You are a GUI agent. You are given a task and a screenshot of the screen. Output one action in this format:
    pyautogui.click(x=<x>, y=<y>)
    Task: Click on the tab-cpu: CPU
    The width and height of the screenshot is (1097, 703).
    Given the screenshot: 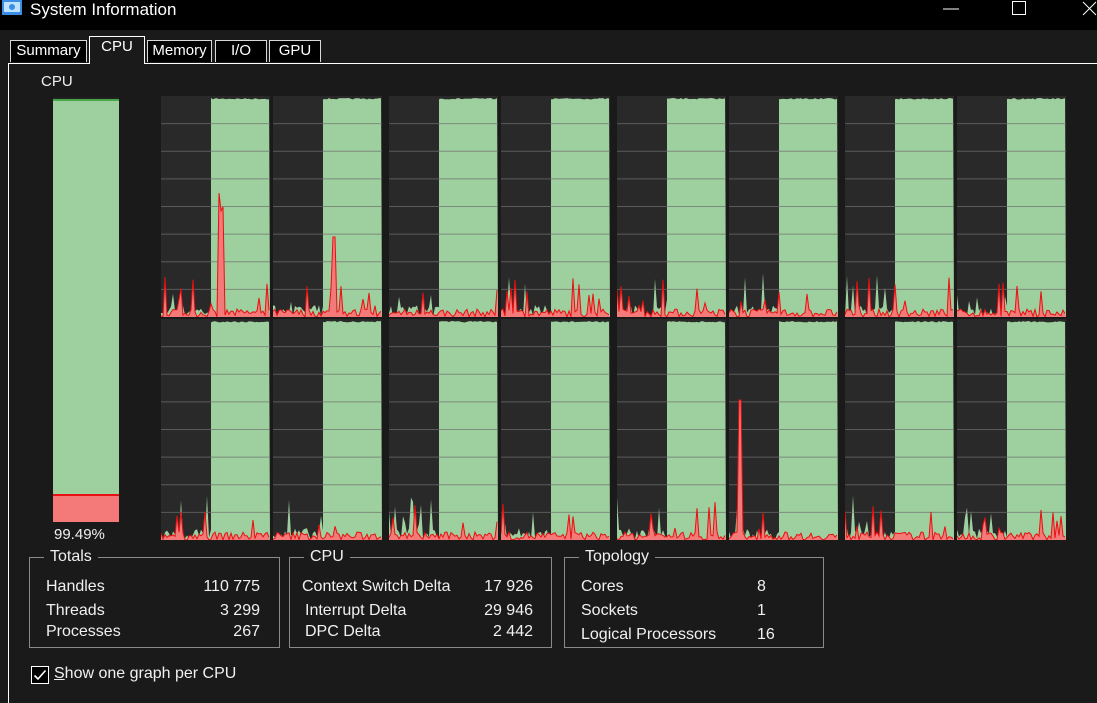 What is the action you would take?
    pyautogui.click(x=117, y=50)
    